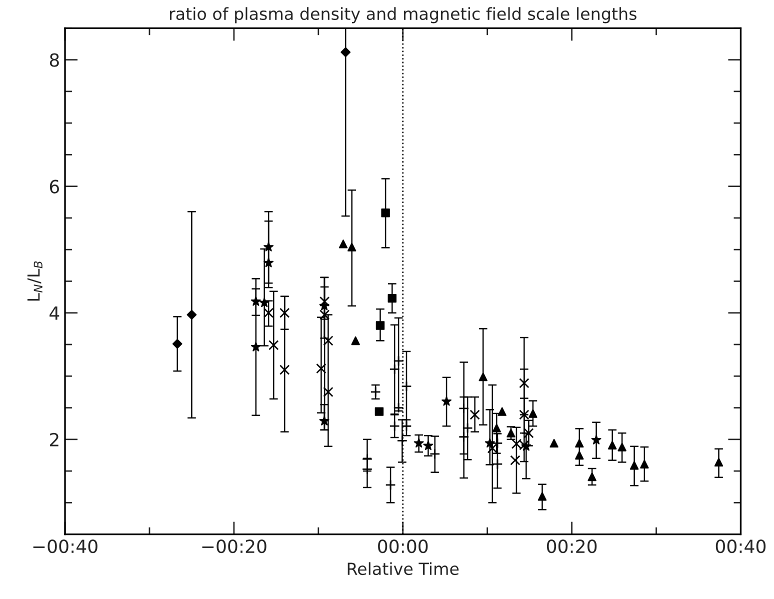 The height and width of the screenshot is (599, 774). What do you see at coordinates (34, 281) in the screenshot?
I see `y-axis-title: L$_{N}$/L$_{B}$` at bounding box center [34, 281].